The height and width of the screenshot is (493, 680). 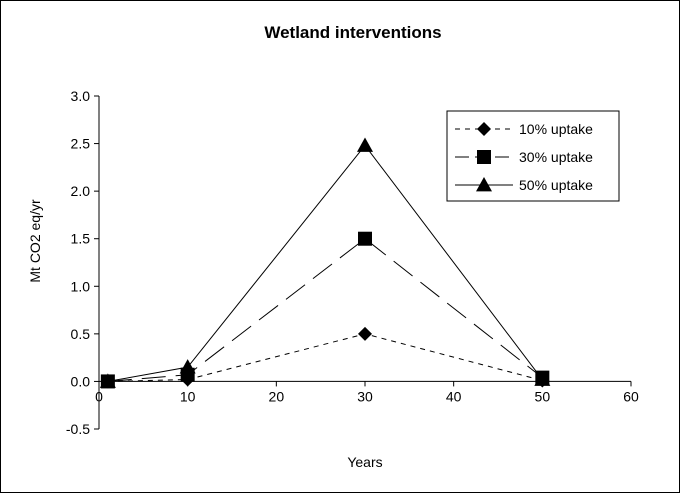 I want to click on series-line, so click(x=325, y=357).